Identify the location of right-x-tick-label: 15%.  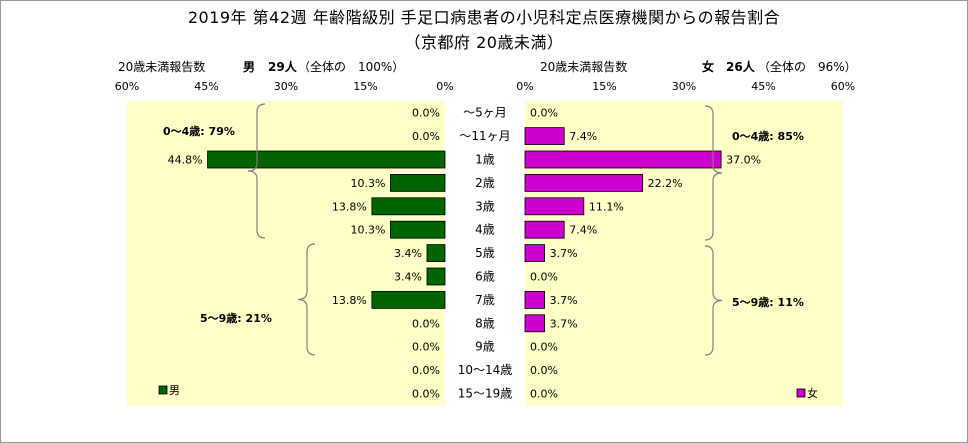
(604, 86).